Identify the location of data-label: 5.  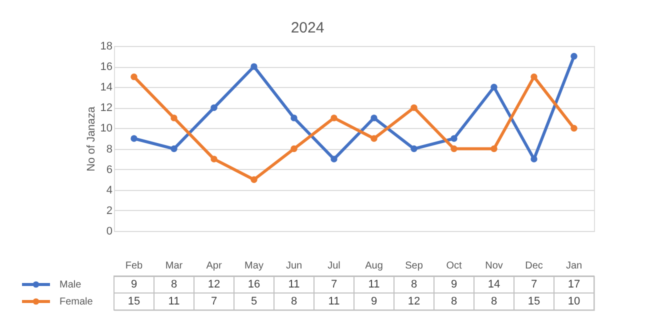
(254, 302).